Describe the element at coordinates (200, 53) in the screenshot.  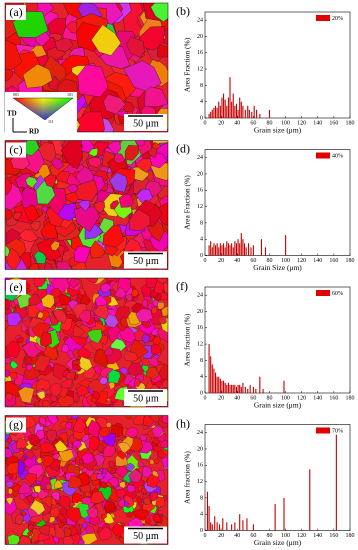
I see `y-tick-label: 16` at that location.